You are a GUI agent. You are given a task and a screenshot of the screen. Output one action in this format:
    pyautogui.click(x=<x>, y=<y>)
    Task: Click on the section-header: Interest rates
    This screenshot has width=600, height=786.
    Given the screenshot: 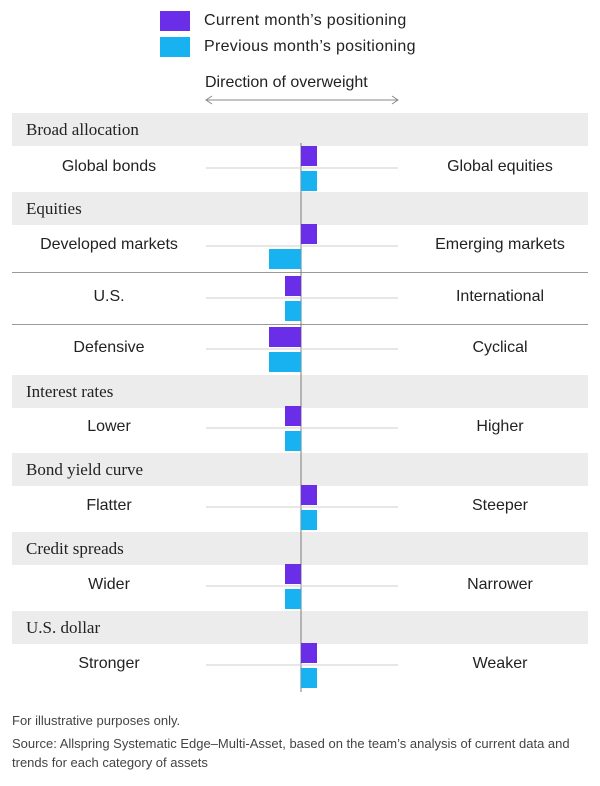 What is the action you would take?
    pyautogui.click(x=300, y=391)
    